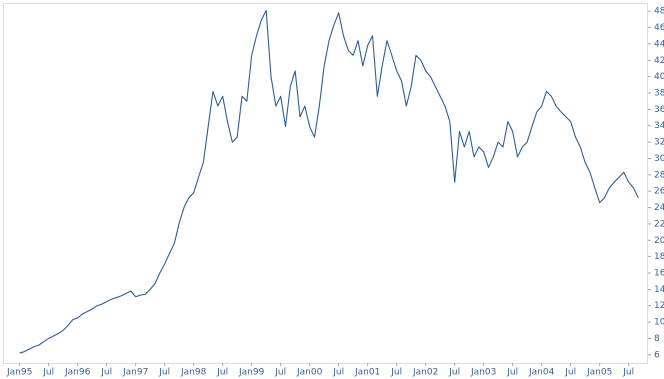  I want to click on y-tick-label: 8, so click(657, 339).